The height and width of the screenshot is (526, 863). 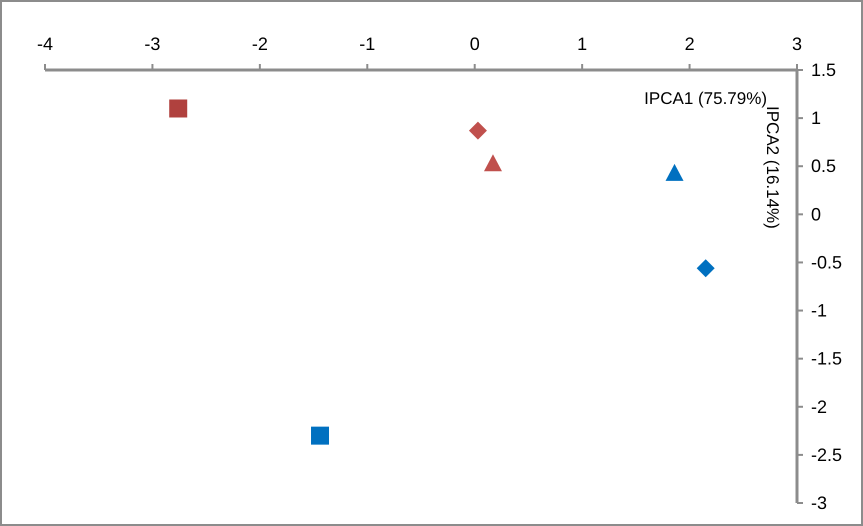 What do you see at coordinates (260, 44) in the screenshot?
I see `x-tick-label: -2` at bounding box center [260, 44].